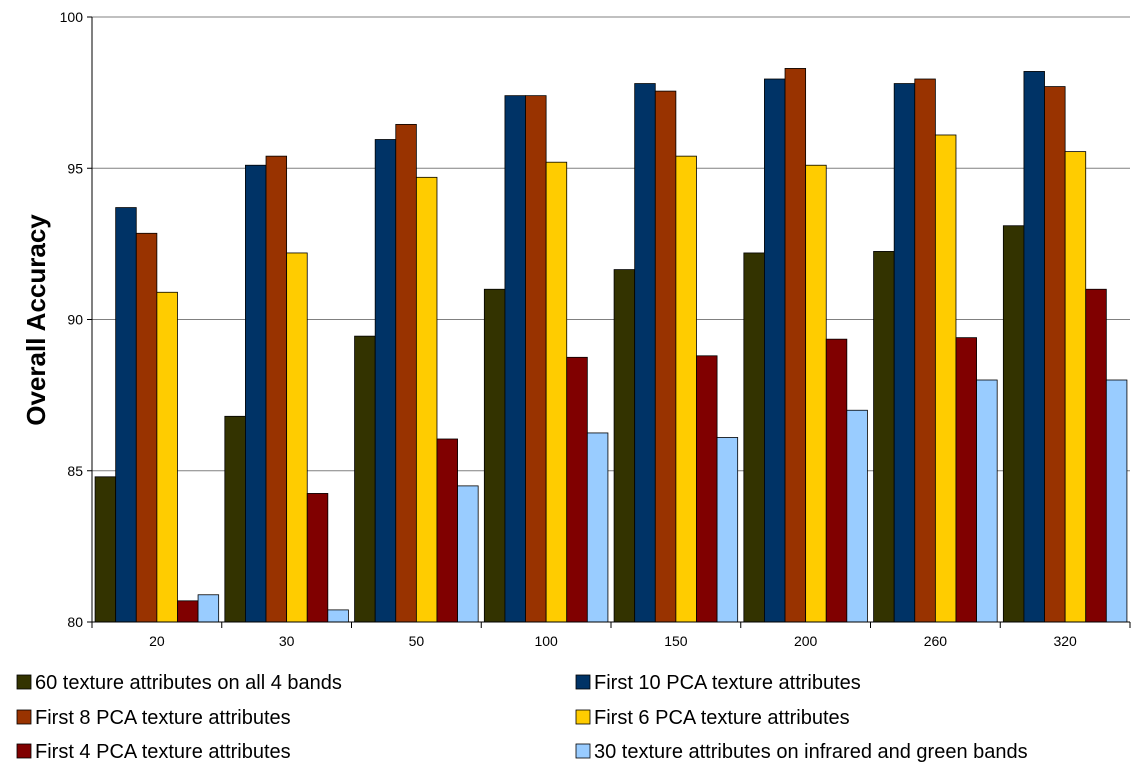 This screenshot has height=769, width=1135. I want to click on x-tick-label: 320, so click(1065, 641).